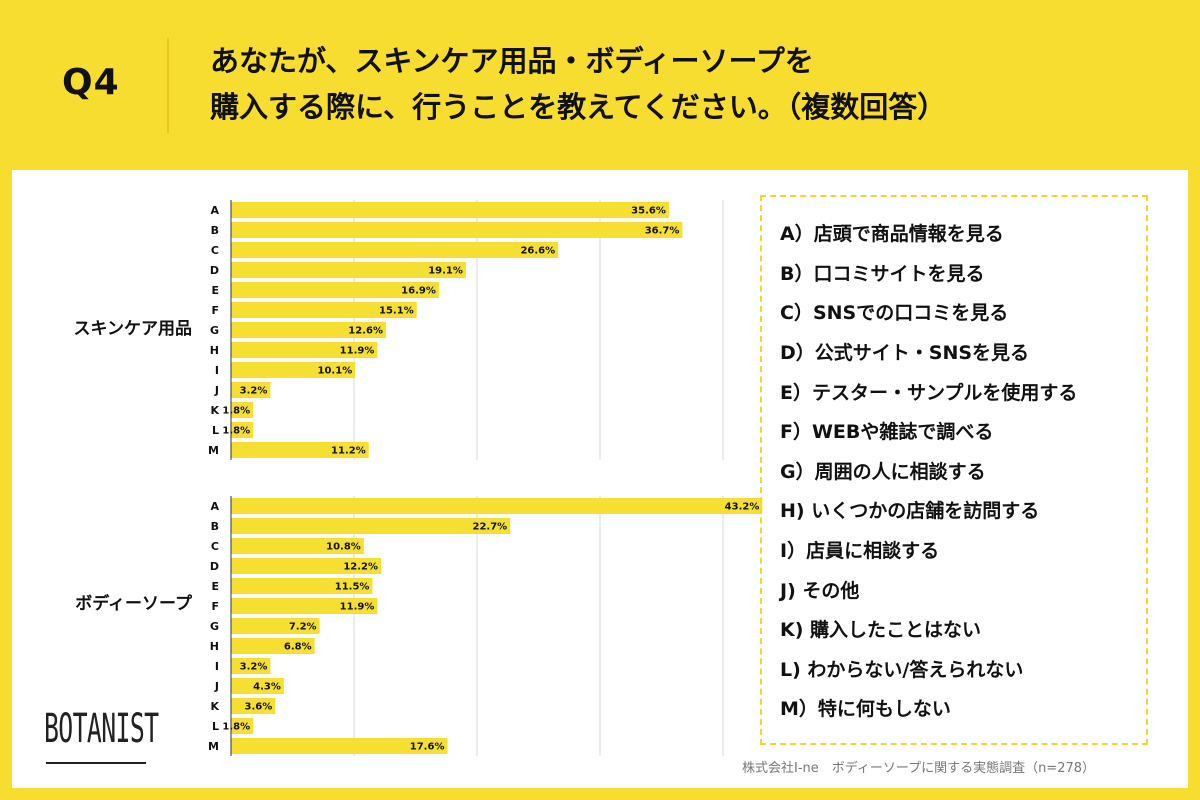 This screenshot has height=800, width=1200. I want to click on skincare-value-label-c: 26.6%, so click(537, 251).